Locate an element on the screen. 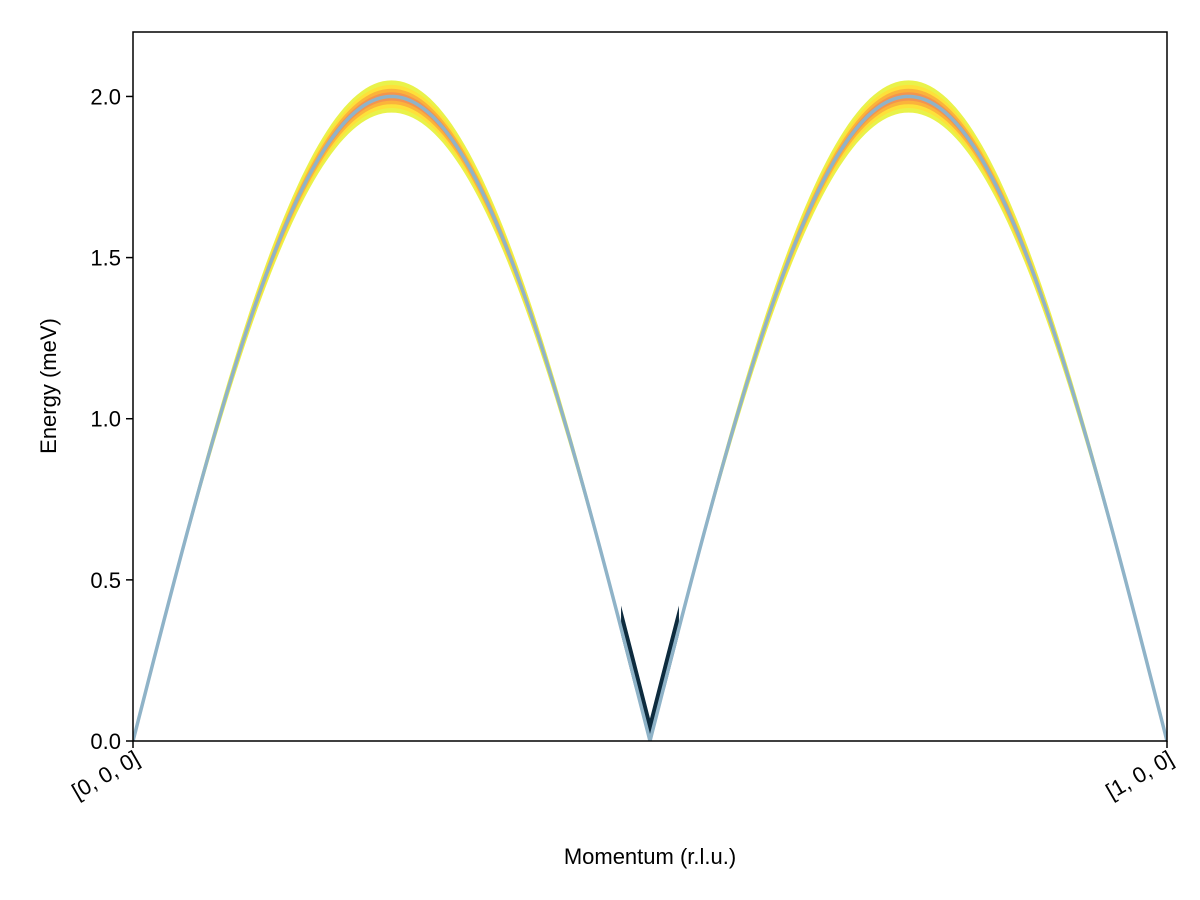  y-tick-label: 0.5 is located at coordinates (105, 580).